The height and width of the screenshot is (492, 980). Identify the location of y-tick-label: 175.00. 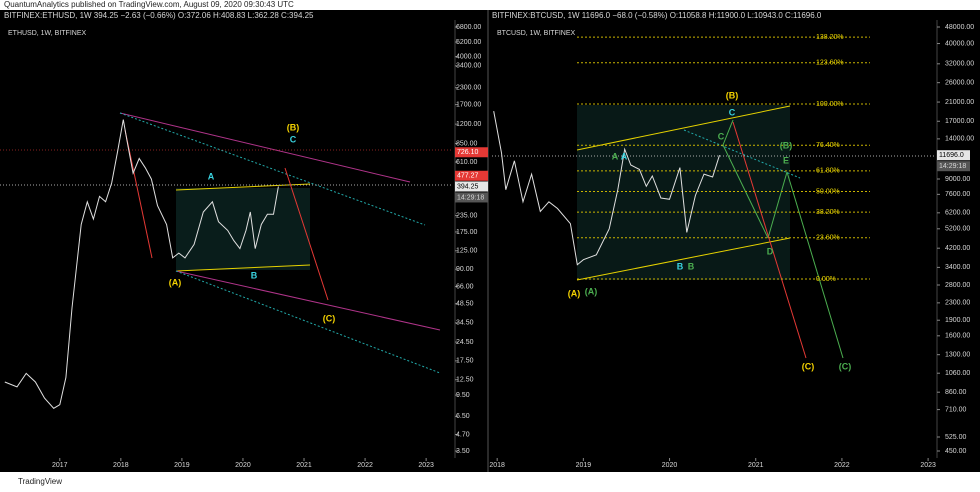
(467, 232).